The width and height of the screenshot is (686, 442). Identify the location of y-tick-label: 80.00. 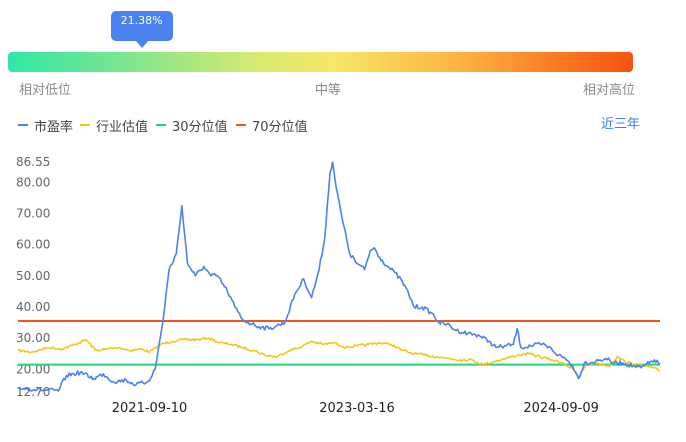
(33, 182).